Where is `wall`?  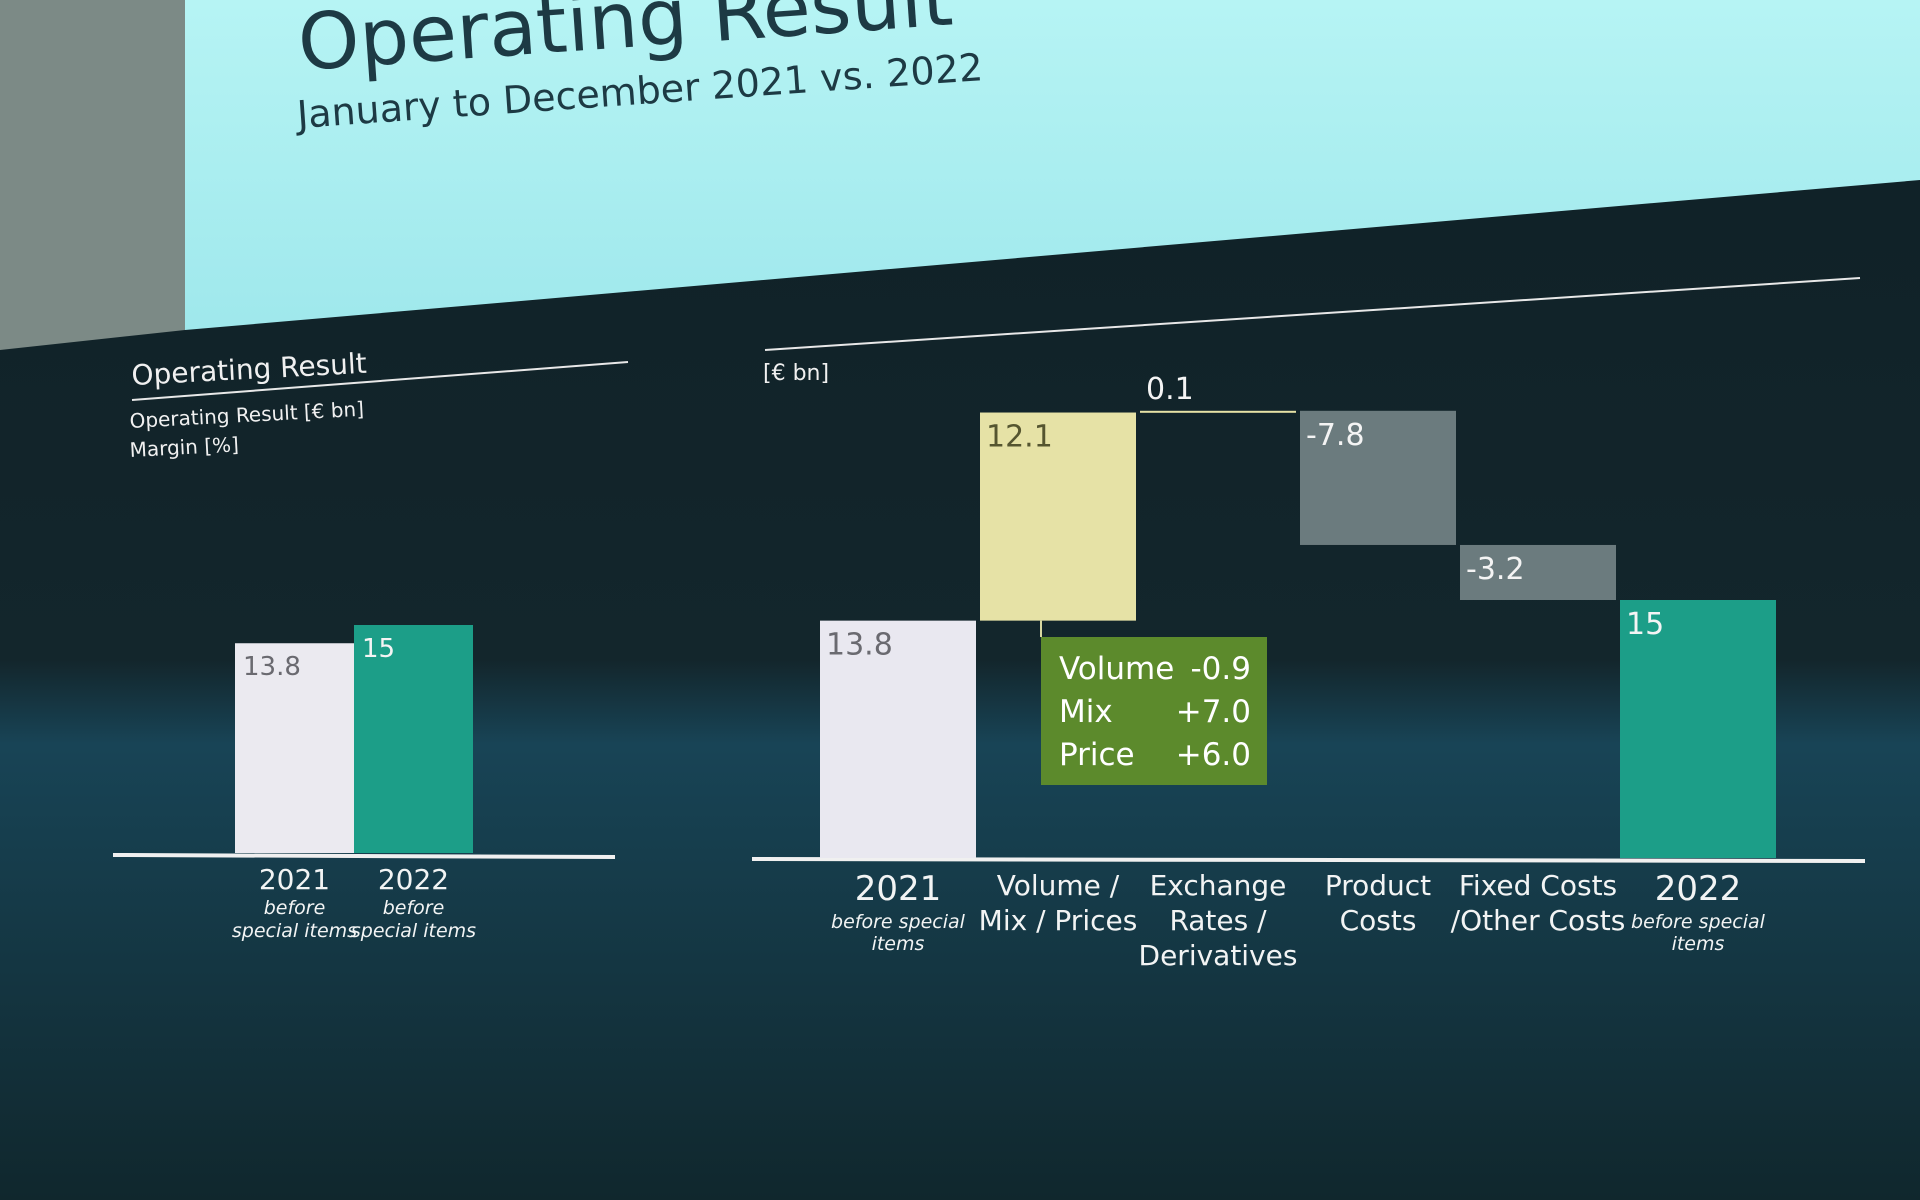
wall is located at coordinates (92, 175).